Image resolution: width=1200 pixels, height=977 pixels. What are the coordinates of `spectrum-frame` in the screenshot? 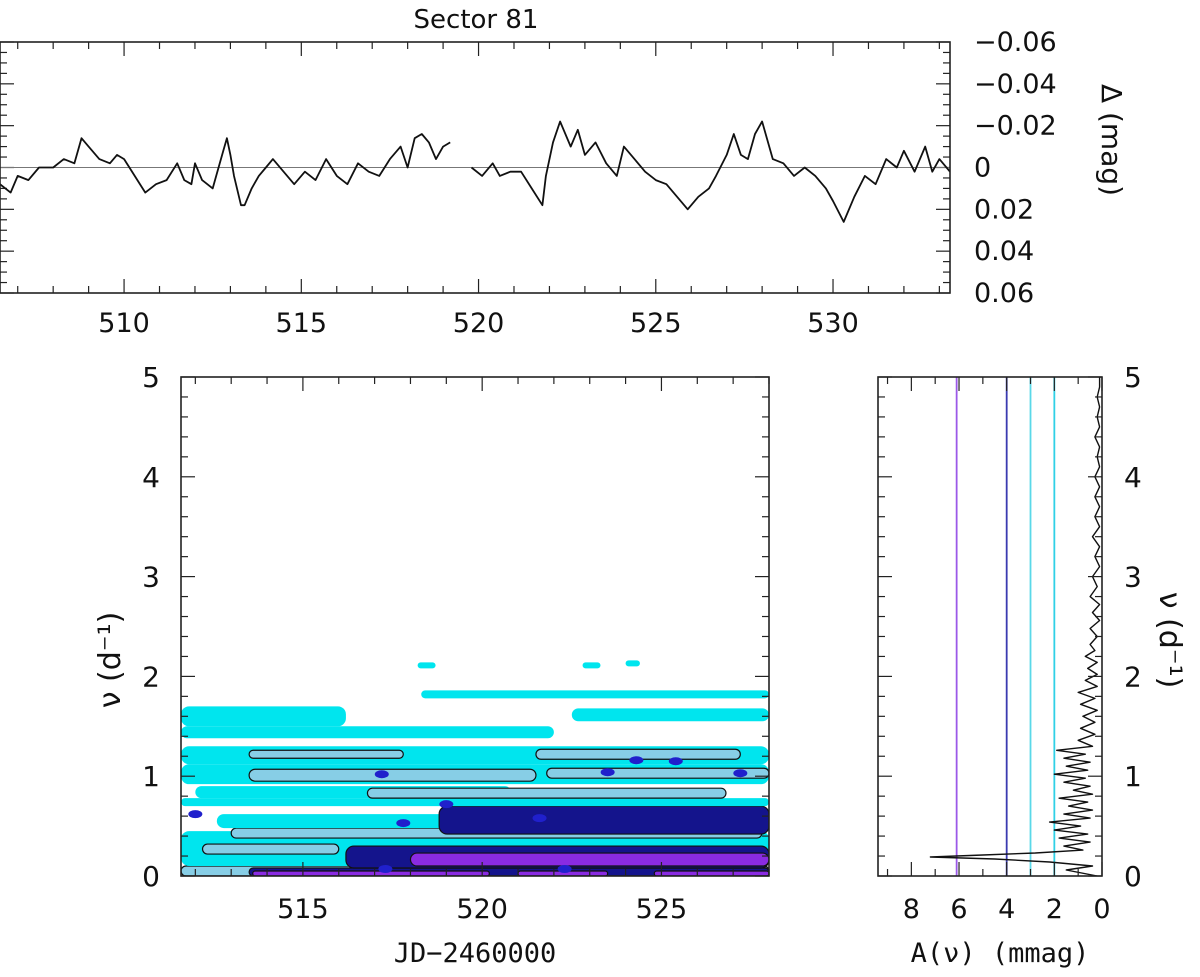 It's located at (990, 626).